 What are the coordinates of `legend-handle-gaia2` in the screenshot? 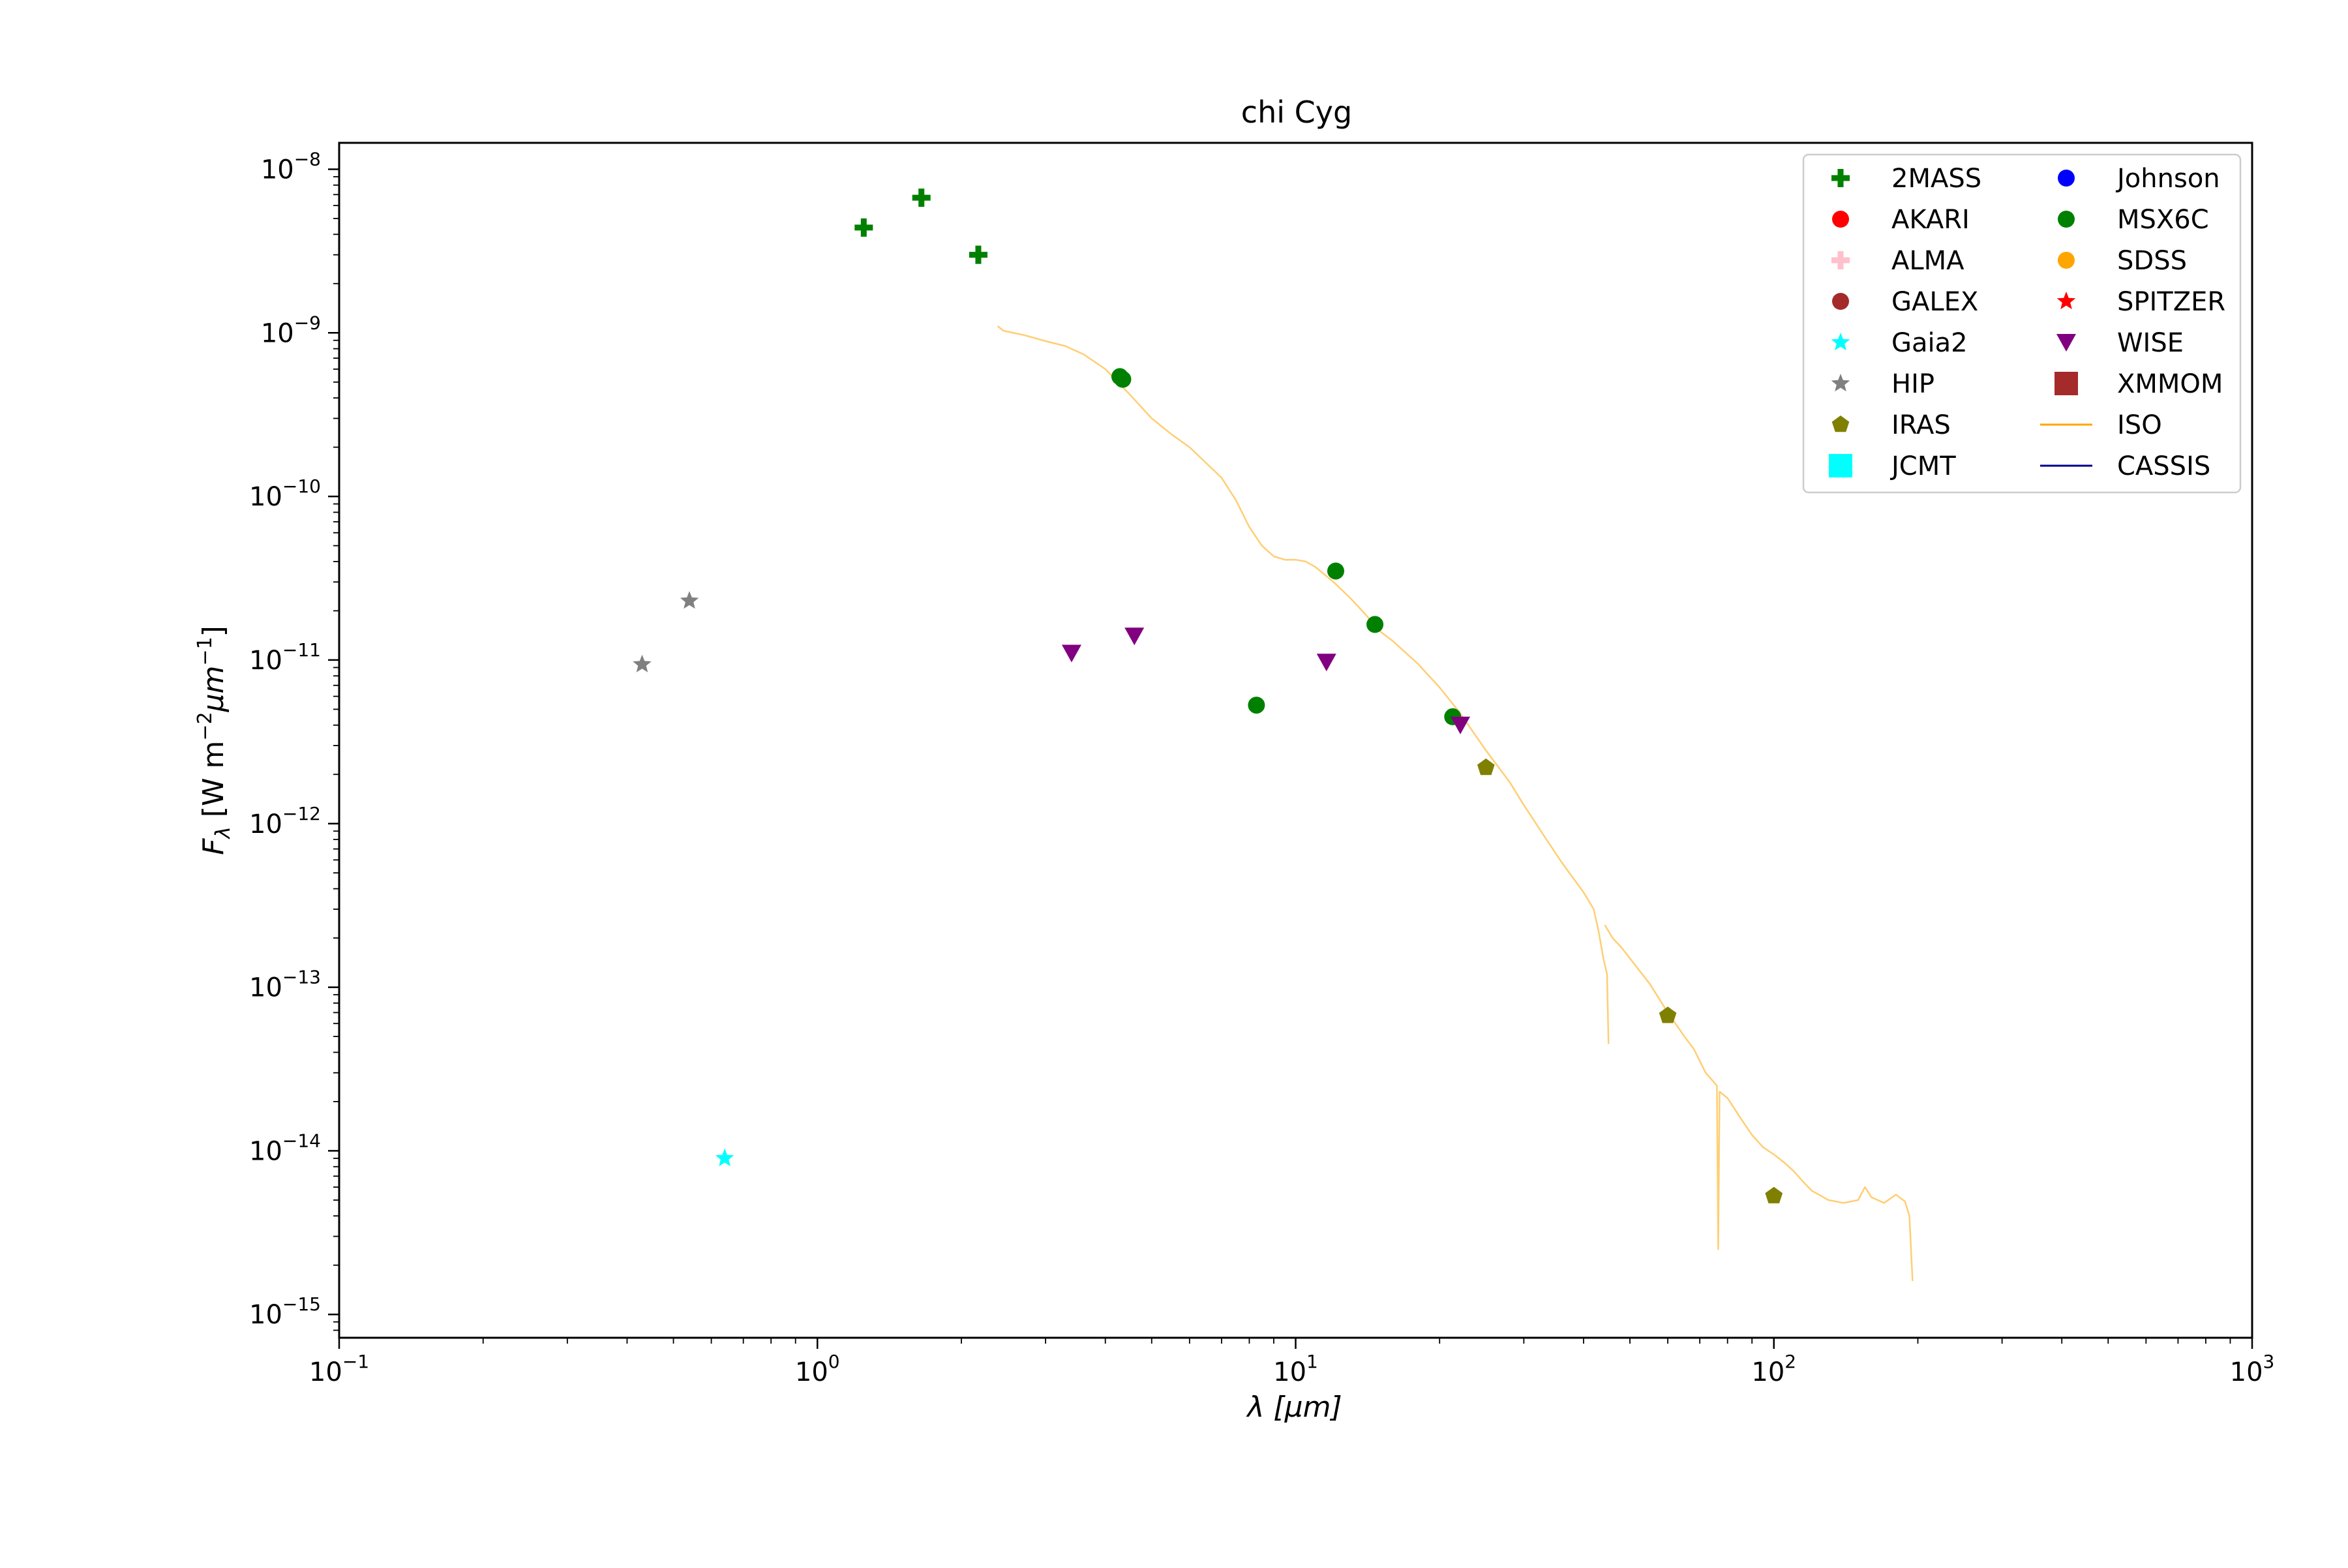 It's located at (1841, 342).